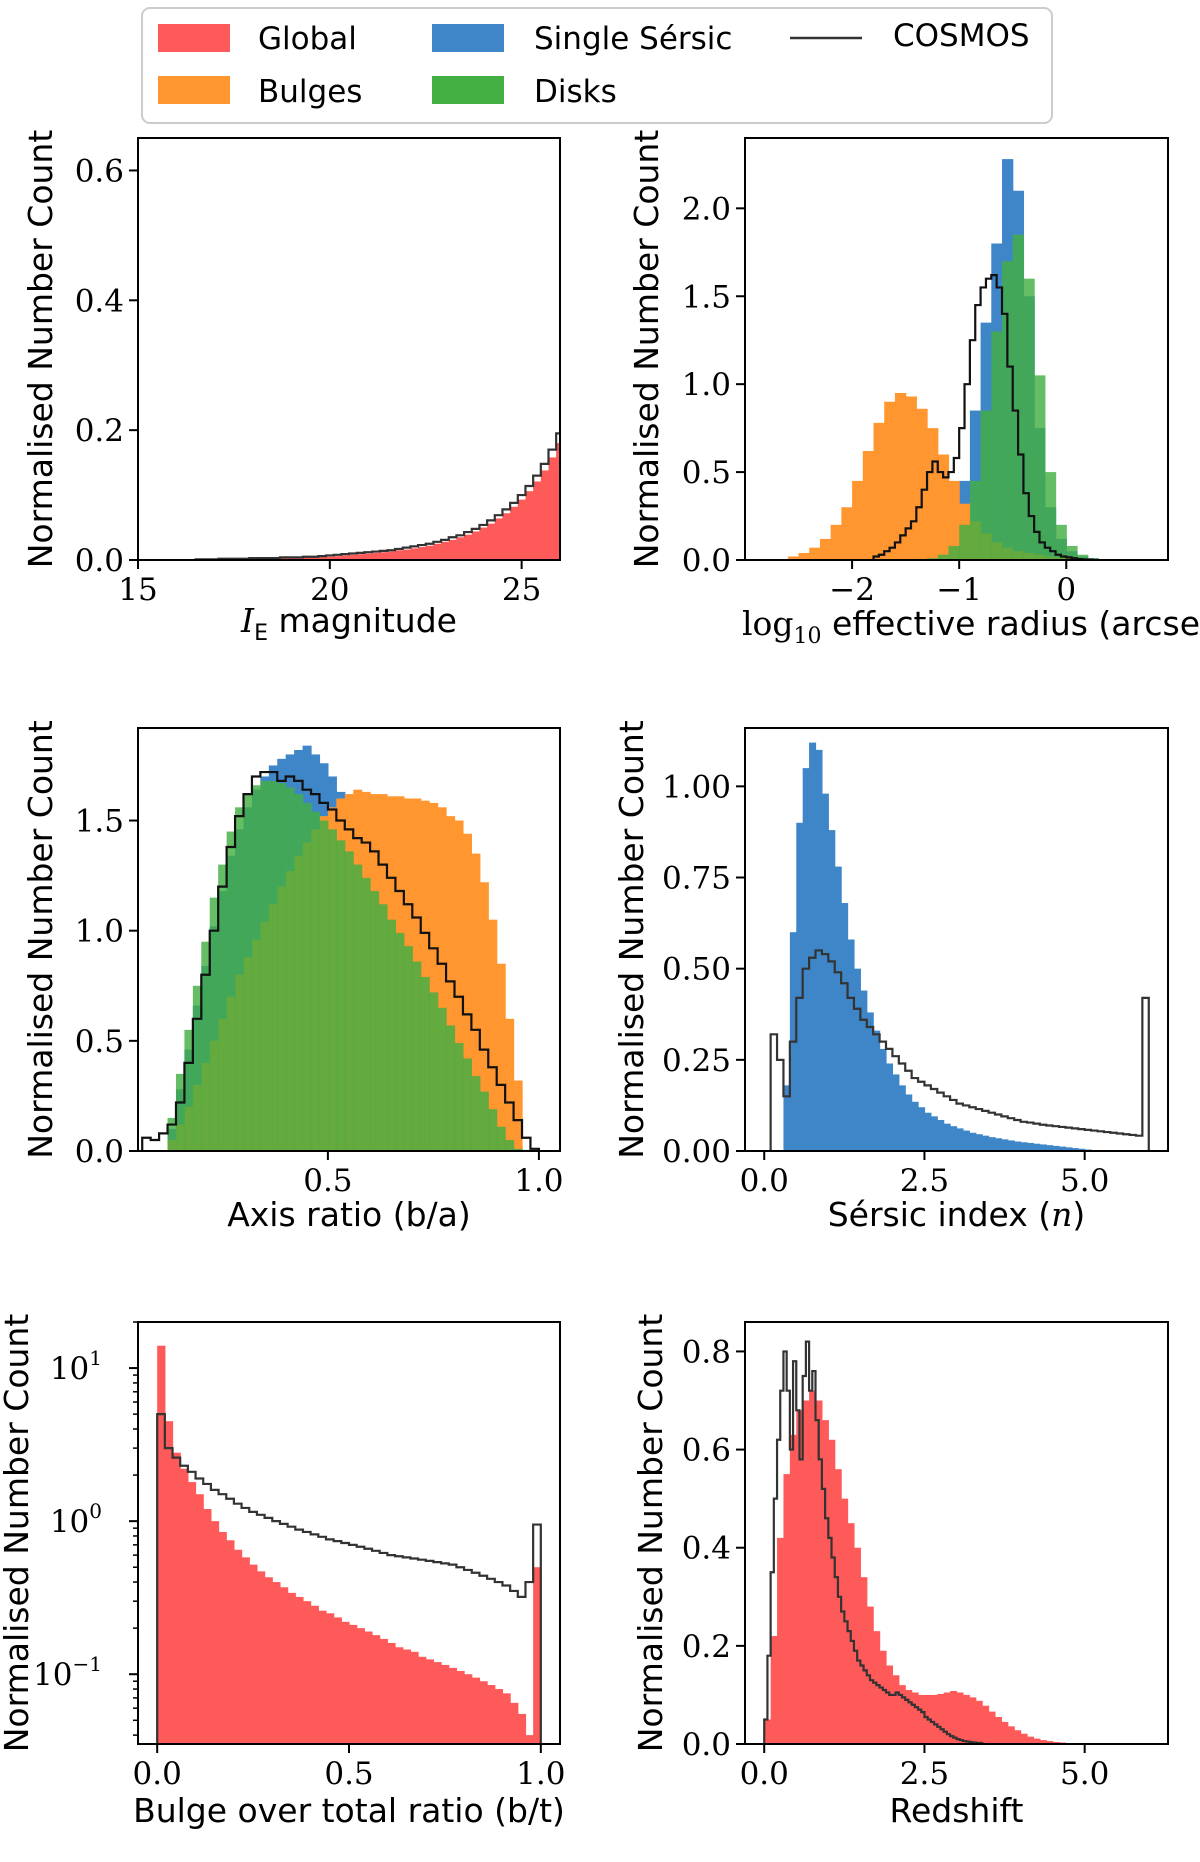 The width and height of the screenshot is (1200, 1862). Describe the element at coordinates (597, 65) in the screenshot. I see `legend: Global Single Sérsic COSMOS Bulges Disks` at that location.